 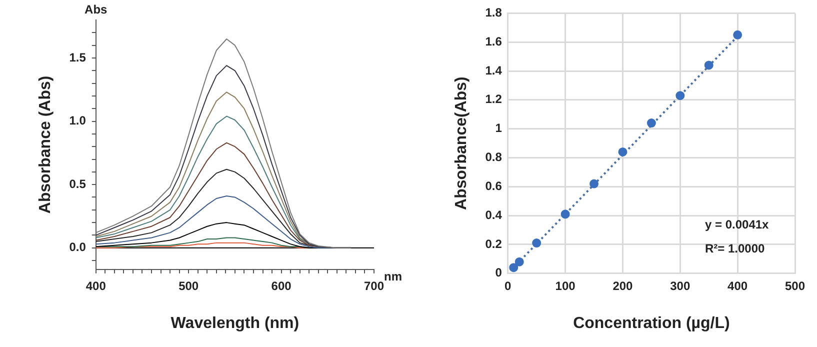 I want to click on annotation: y = 0.0041x, so click(x=737, y=225).